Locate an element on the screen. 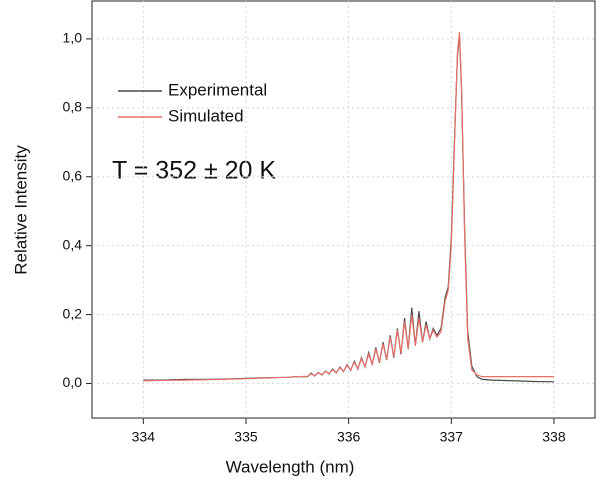 This screenshot has height=488, width=596. legend-label: Experimental is located at coordinates (217, 89).